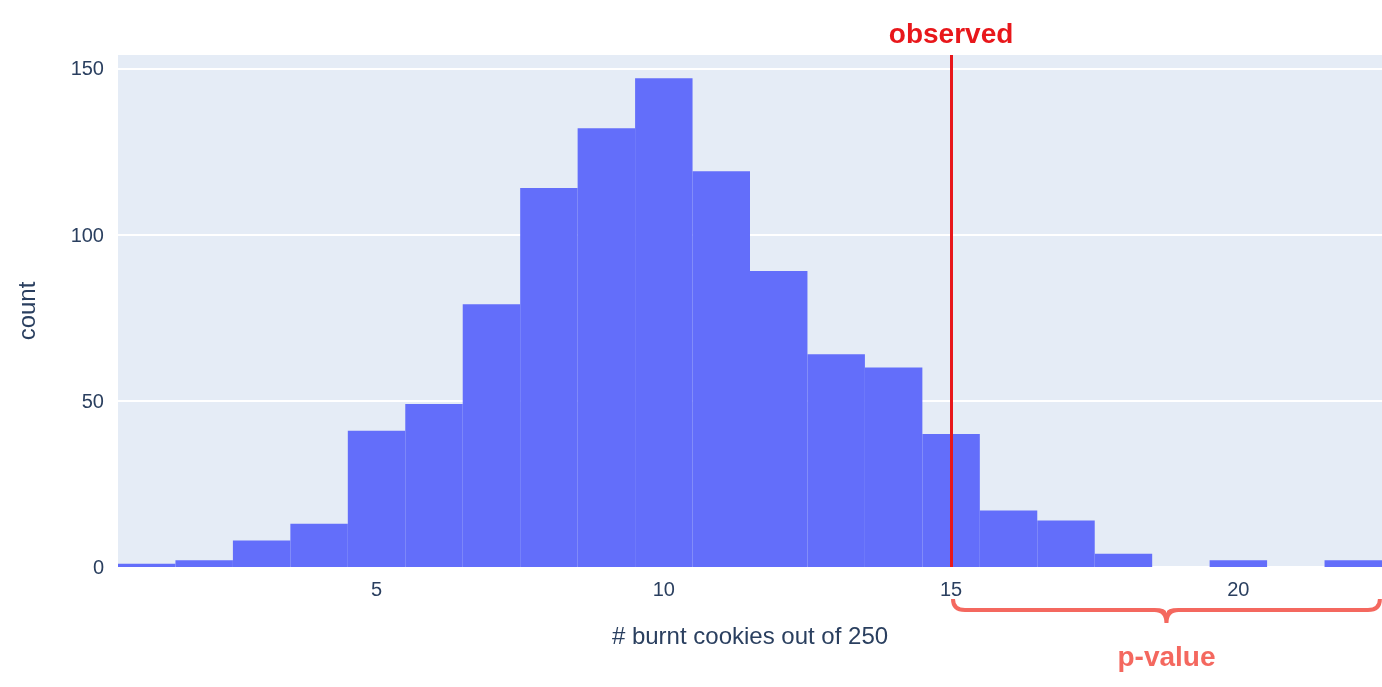 The image size is (1382, 687). What do you see at coordinates (98, 567) in the screenshot?
I see `y-tick-label: 0` at bounding box center [98, 567].